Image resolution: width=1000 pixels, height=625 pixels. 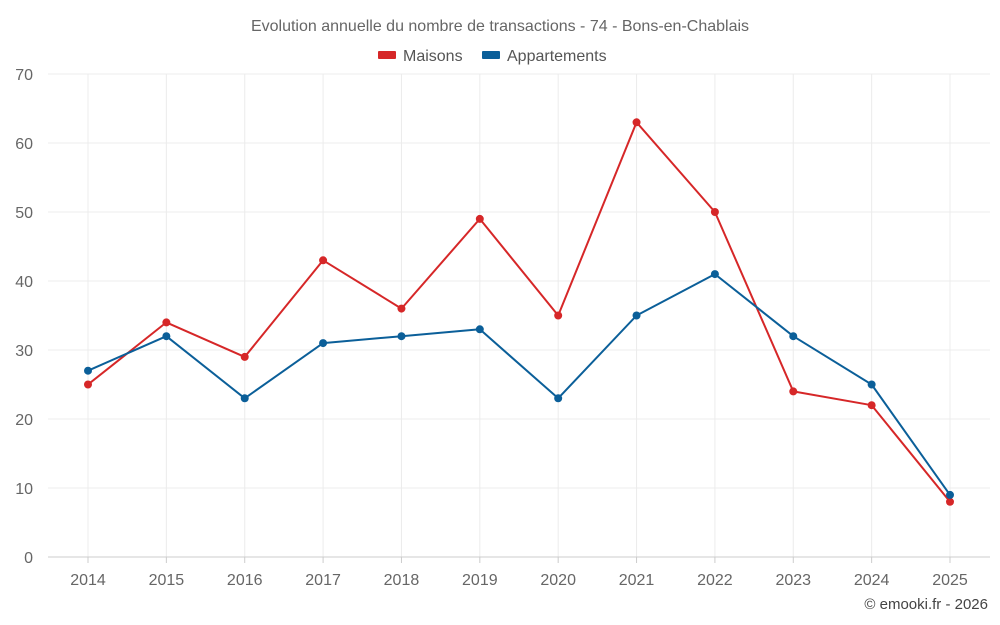 What do you see at coordinates (402, 580) in the screenshot?
I see `x-tick-label: 2018` at bounding box center [402, 580].